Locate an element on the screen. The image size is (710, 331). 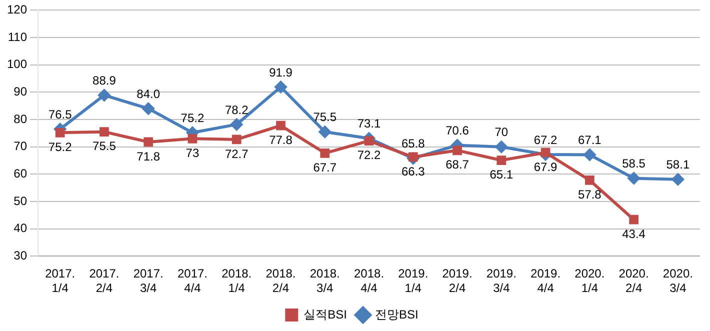
x-tick-label: 2018. 2/4 is located at coordinates (281, 281).